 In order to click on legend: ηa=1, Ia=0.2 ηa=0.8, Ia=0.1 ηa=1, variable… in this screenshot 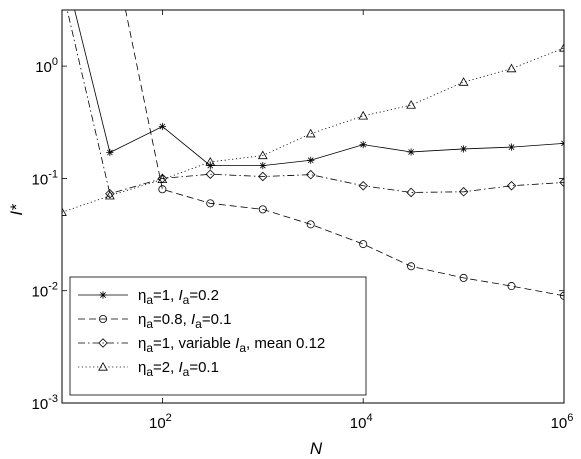, I will do `click(218, 336)`.